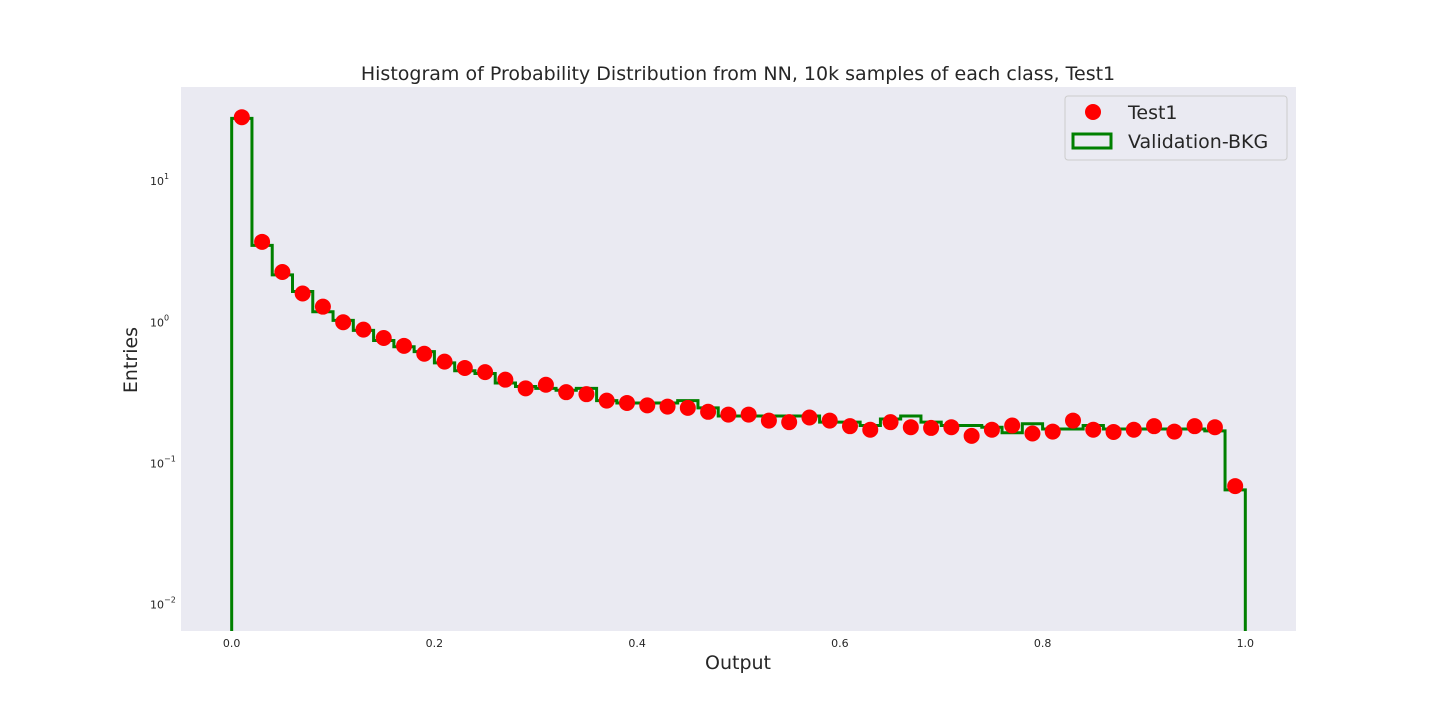 This screenshot has height=720, width=1440. I want to click on legend-marker-validation-bkg, so click(1092, 141).